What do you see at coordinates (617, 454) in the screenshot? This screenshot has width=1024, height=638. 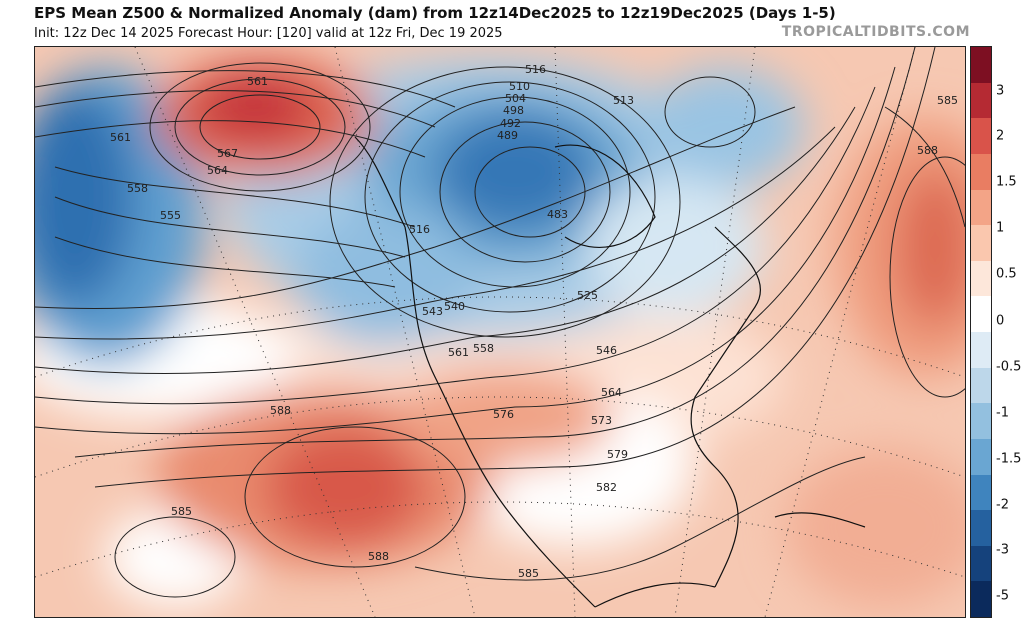 I see `contour-label: 579` at bounding box center [617, 454].